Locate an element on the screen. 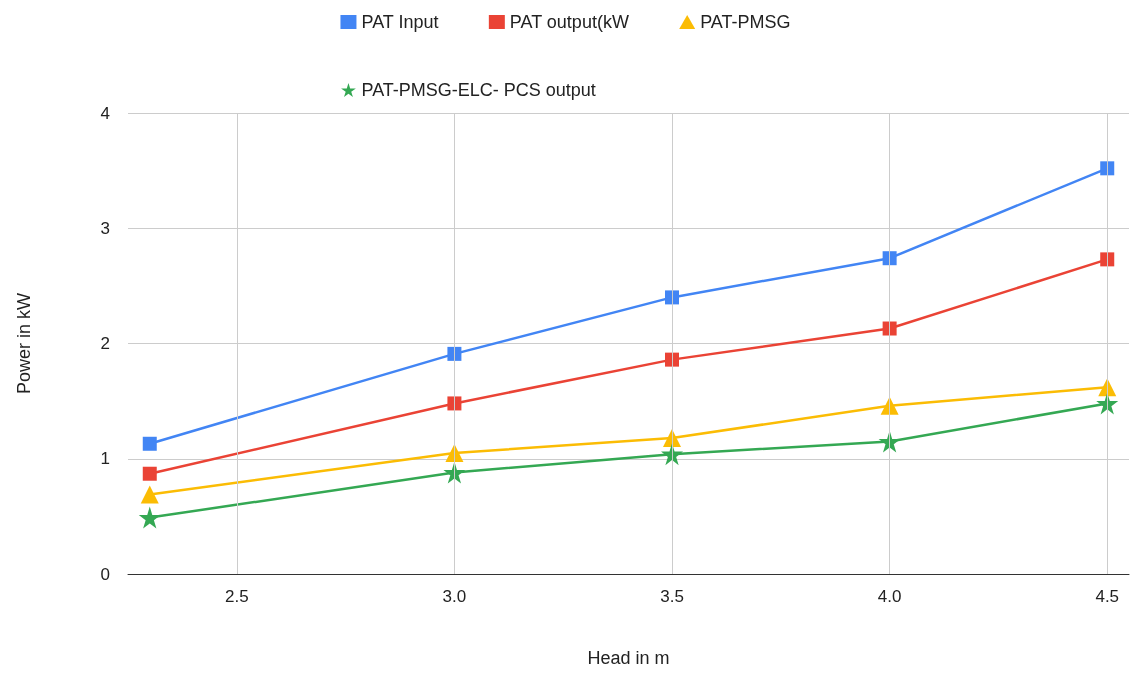  y-axis-title: Power in kW is located at coordinates (24, 343).